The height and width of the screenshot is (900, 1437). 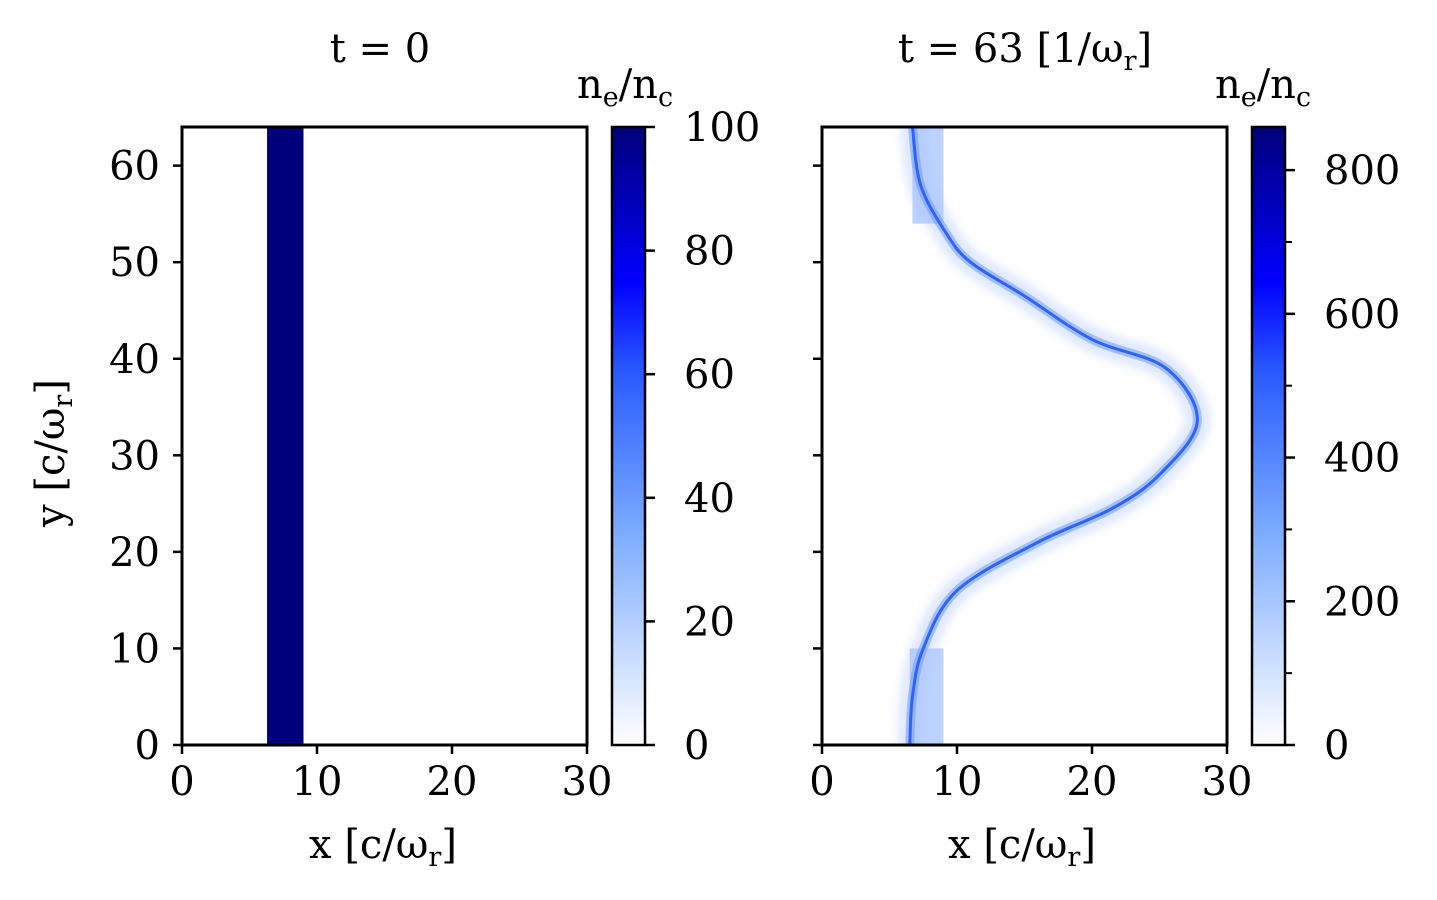 What do you see at coordinates (625, 87) in the screenshot?
I see `left-colorbar-label: ne/nc` at bounding box center [625, 87].